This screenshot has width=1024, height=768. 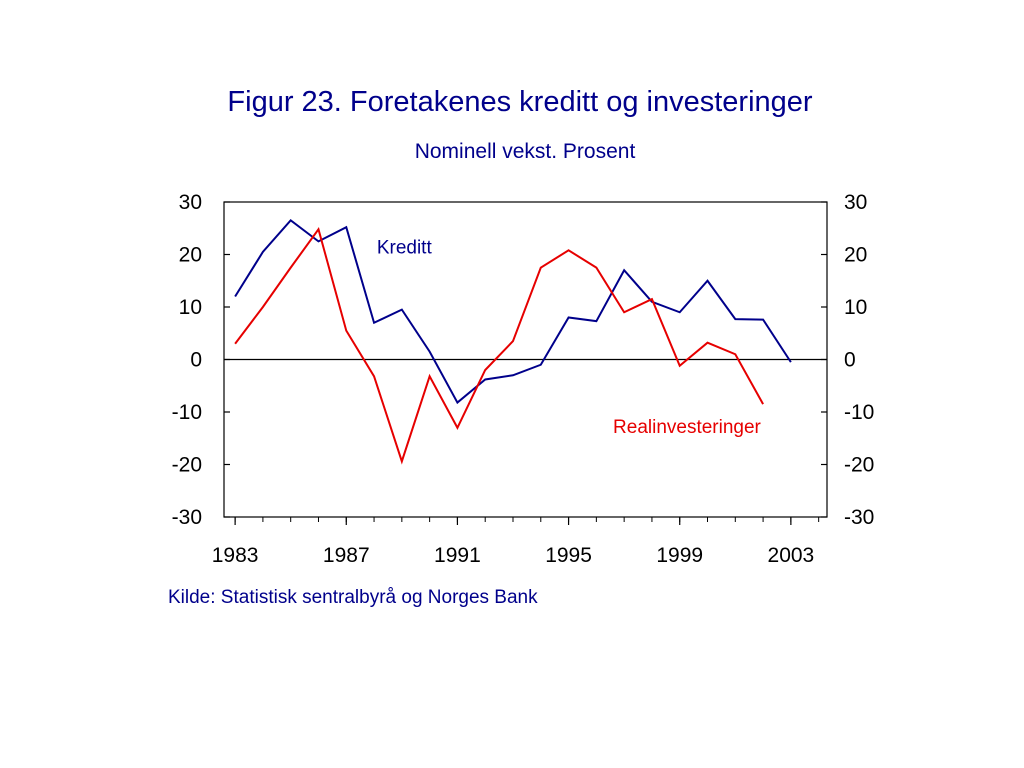 What do you see at coordinates (187, 517) in the screenshot?
I see `y-tick-label-left: -30` at bounding box center [187, 517].